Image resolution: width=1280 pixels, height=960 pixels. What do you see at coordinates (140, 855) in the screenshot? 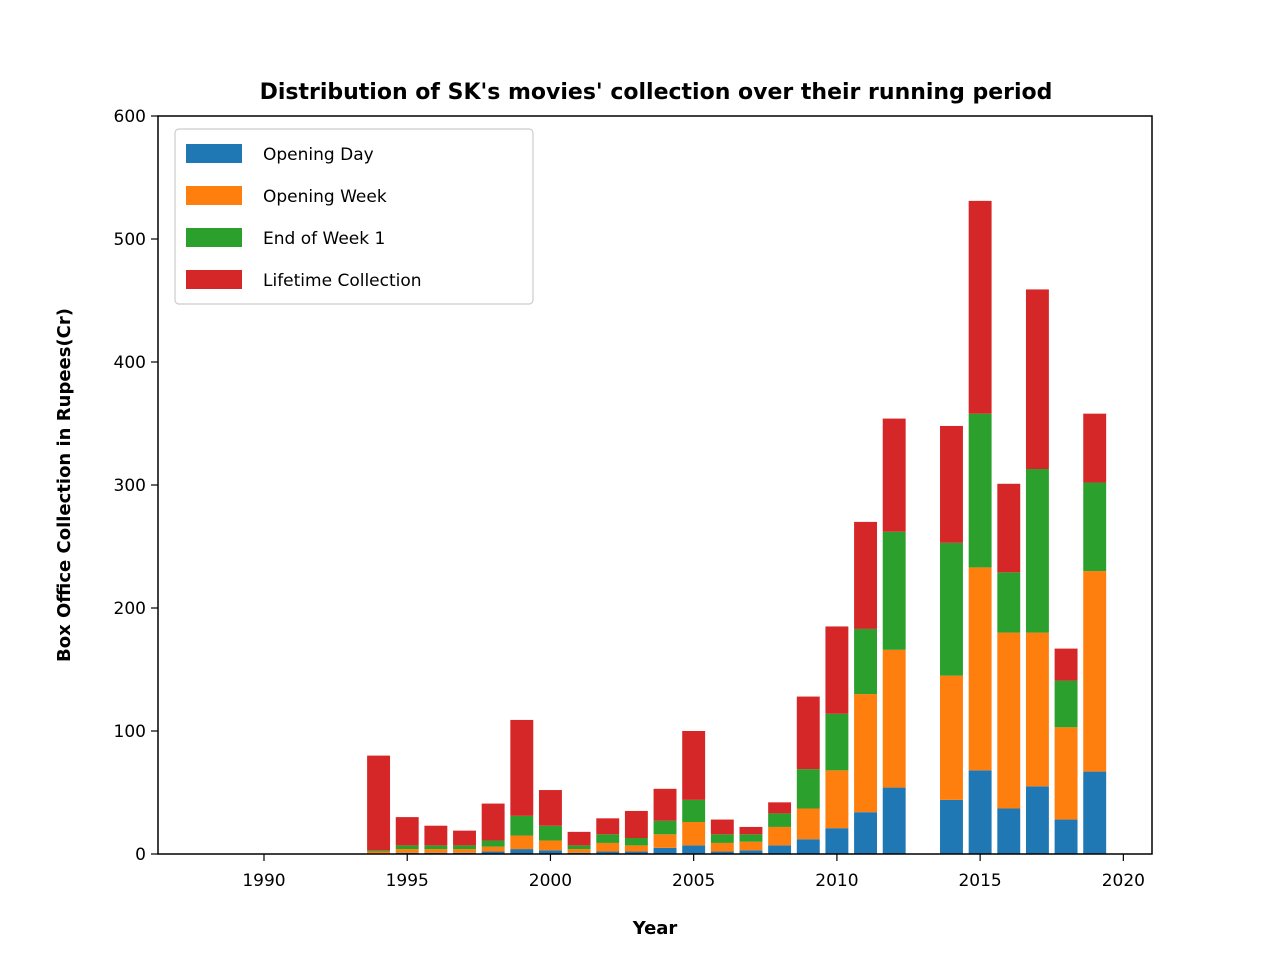
I see `y-tick-label: 0` at bounding box center [140, 855].